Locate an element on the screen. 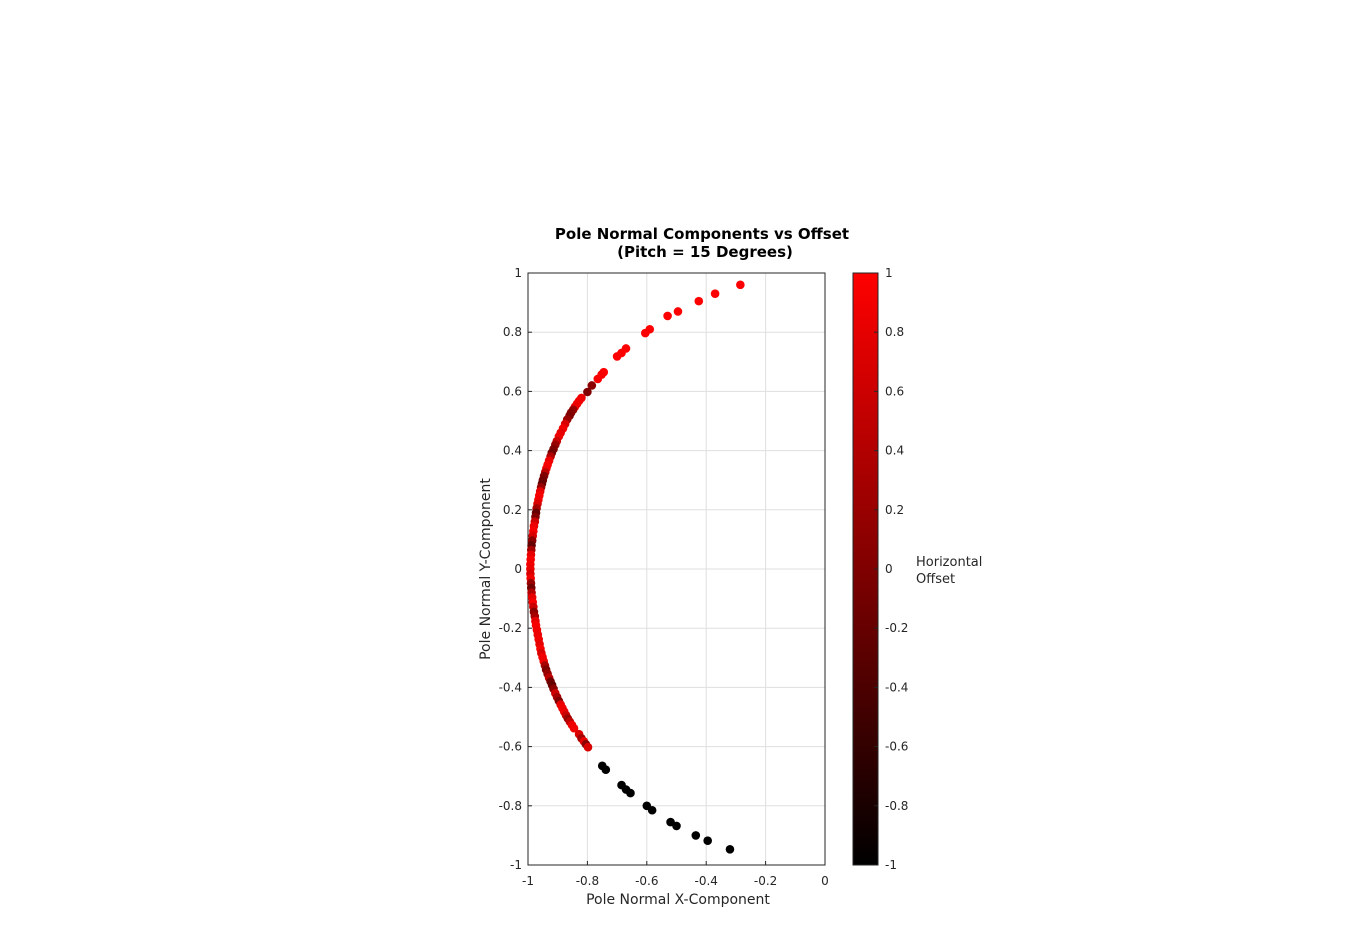 This screenshot has height=951, width=1350. colorbar-tick-label: 0 is located at coordinates (889, 569).